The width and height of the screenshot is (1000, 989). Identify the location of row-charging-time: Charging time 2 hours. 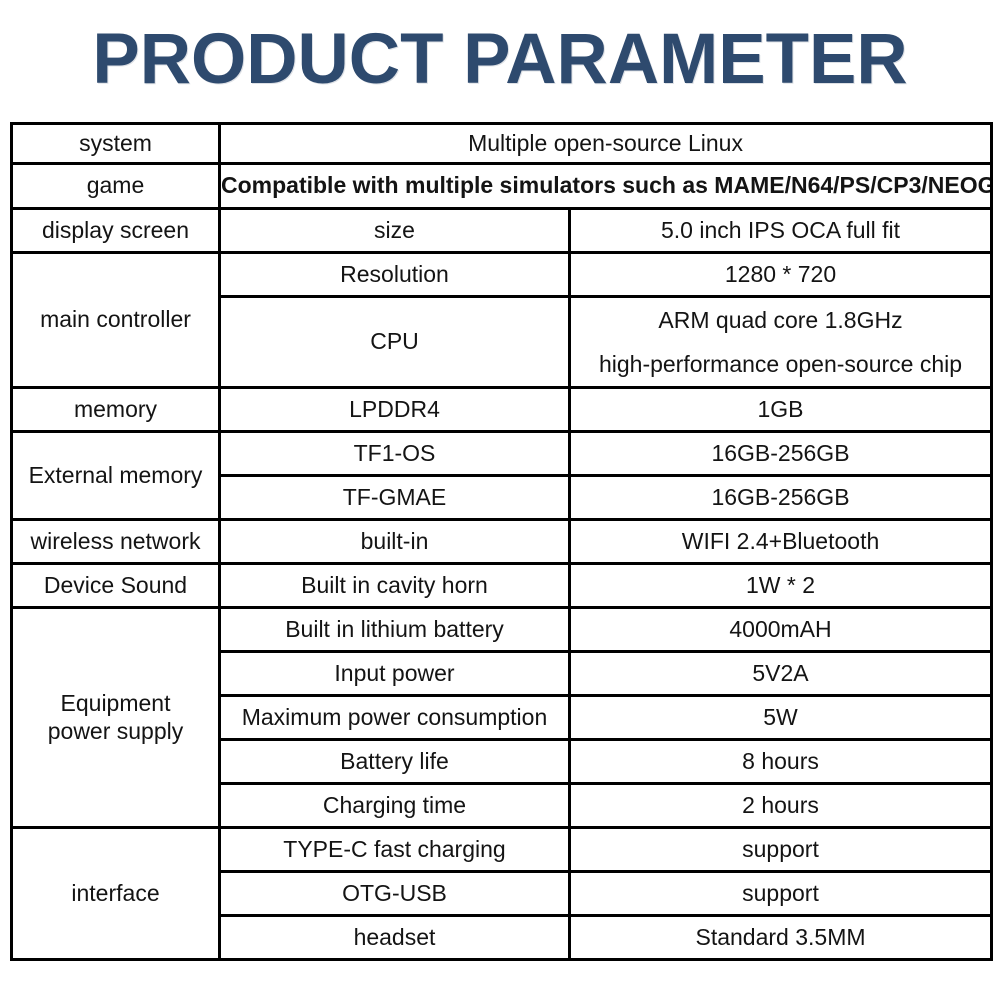
(503, 805).